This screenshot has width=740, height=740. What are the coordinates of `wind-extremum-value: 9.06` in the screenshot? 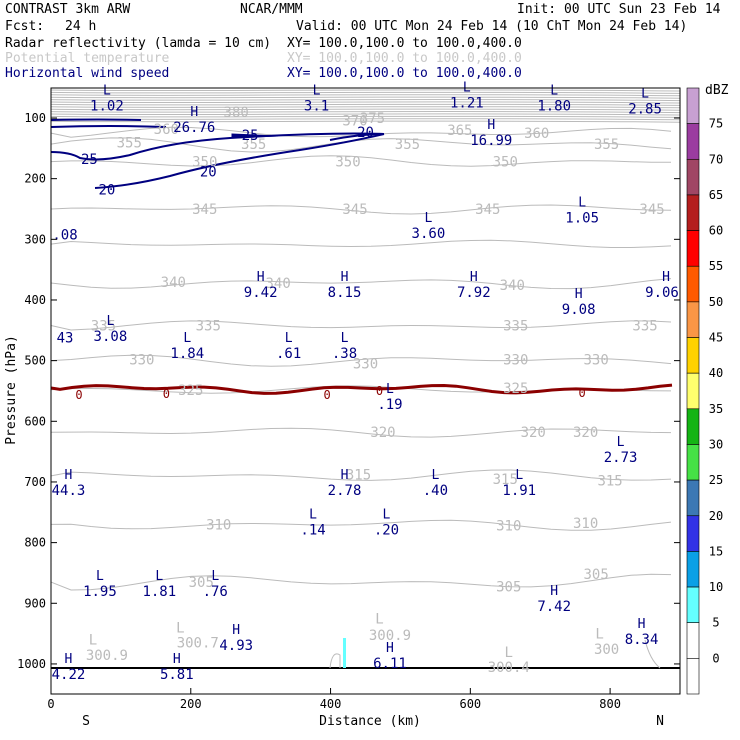 It's located at (662, 293).